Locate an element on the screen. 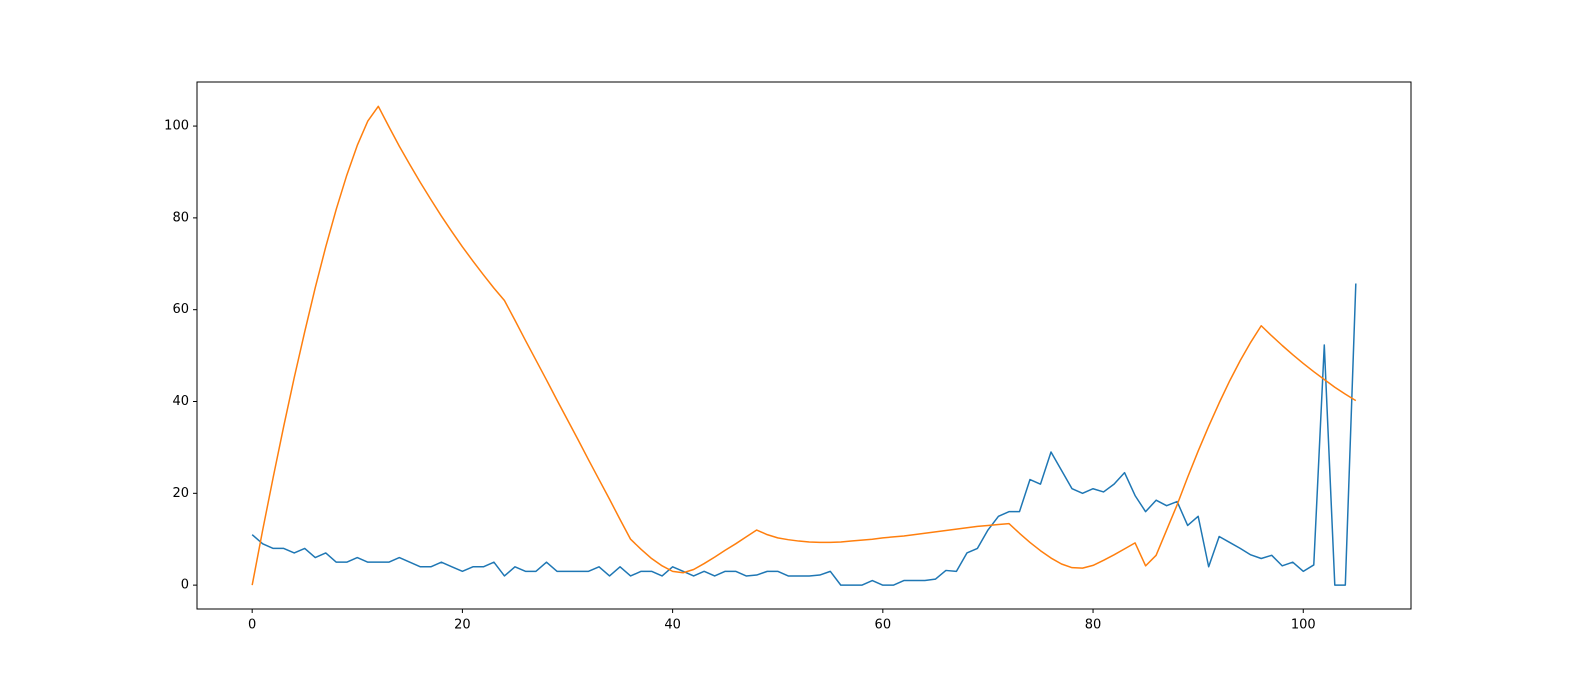 The width and height of the screenshot is (1572, 687). x-tick-label: 60 is located at coordinates (883, 625).